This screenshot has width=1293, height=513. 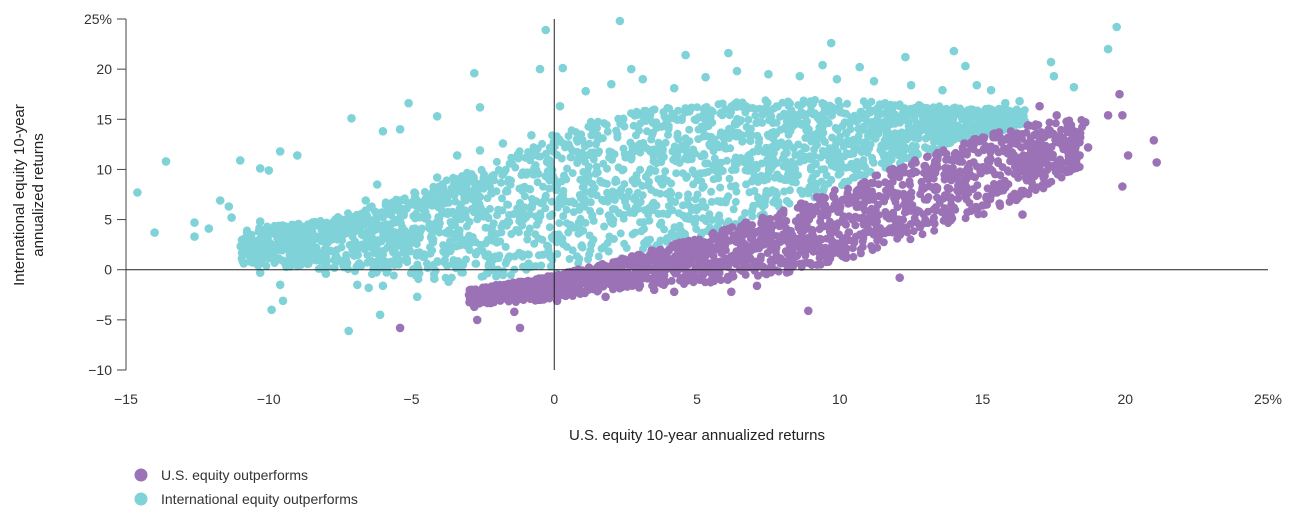 I want to click on y-tick-label: 0, so click(x=108, y=270).